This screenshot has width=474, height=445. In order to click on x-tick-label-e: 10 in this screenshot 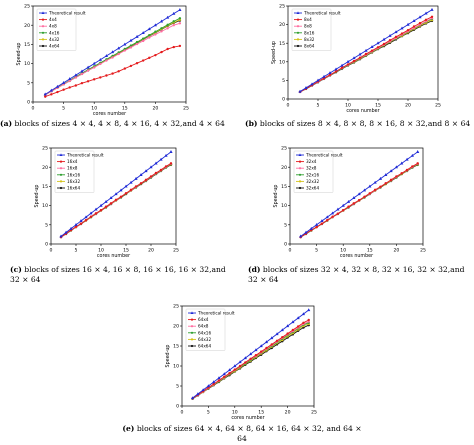, I will do `click(235, 413)`.